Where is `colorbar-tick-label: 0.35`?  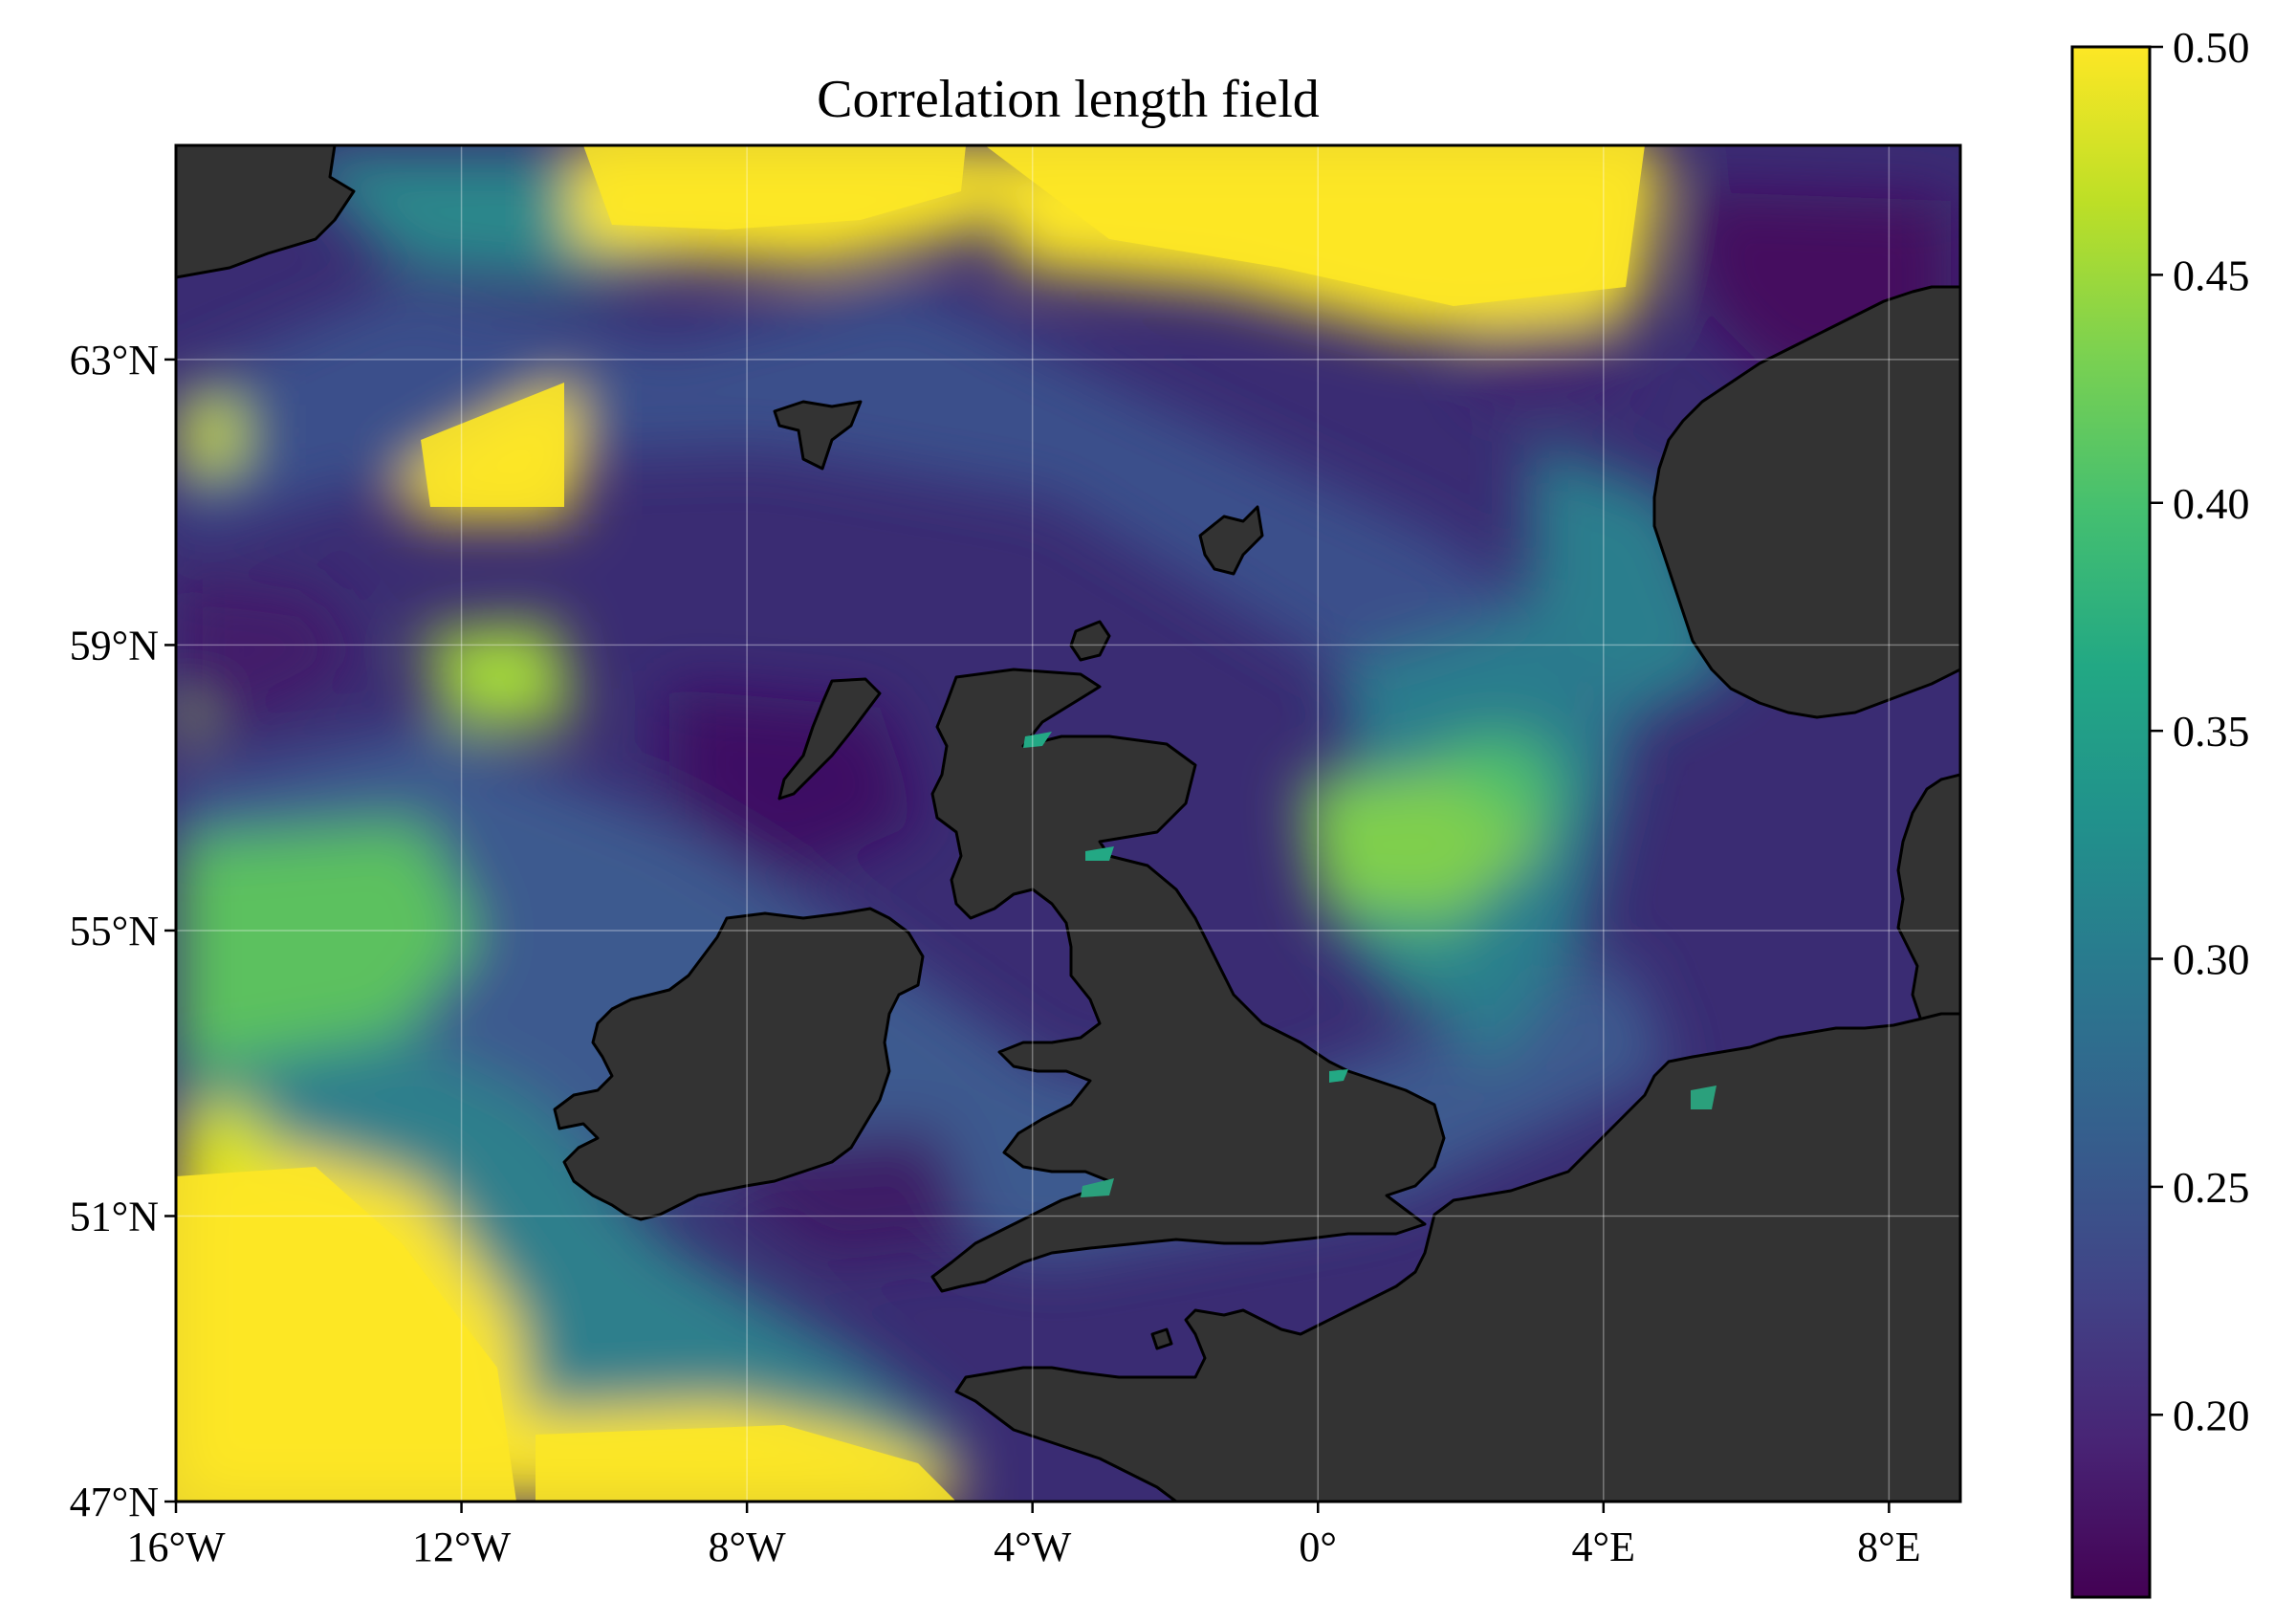
colorbar-tick-label: 0.35 is located at coordinates (2211, 731).